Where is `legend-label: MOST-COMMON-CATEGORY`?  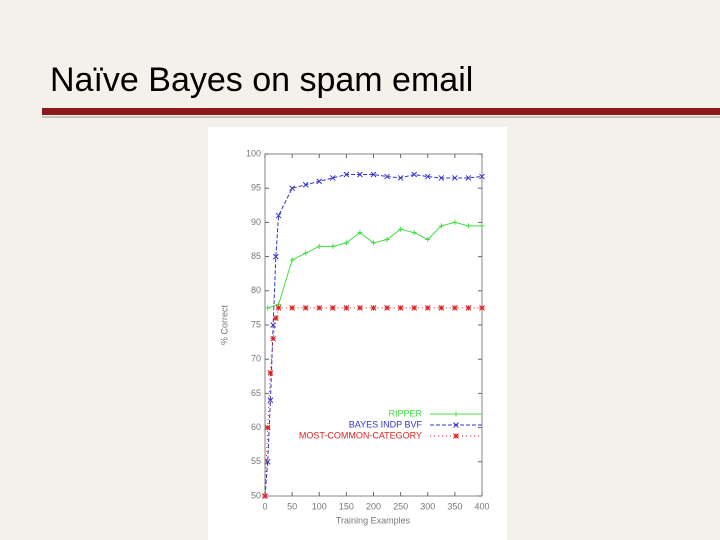
legend-label: MOST-COMMON-CATEGORY is located at coordinates (360, 435).